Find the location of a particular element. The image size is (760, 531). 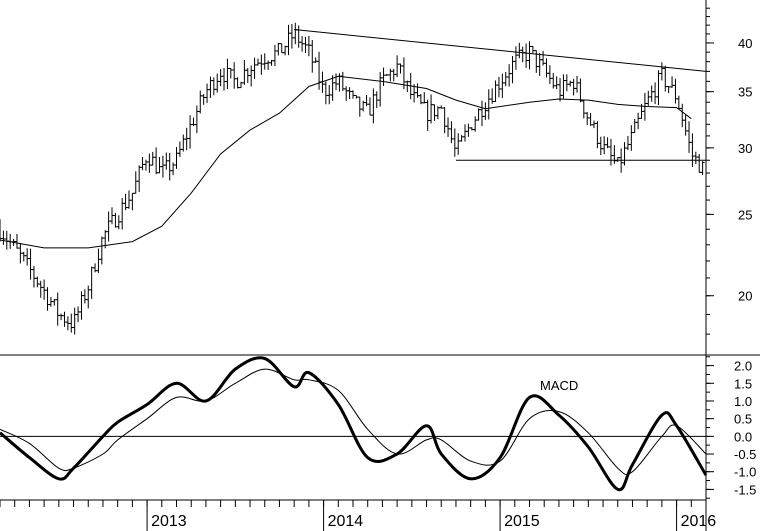

price-tick-label: 40 is located at coordinates (745, 43).